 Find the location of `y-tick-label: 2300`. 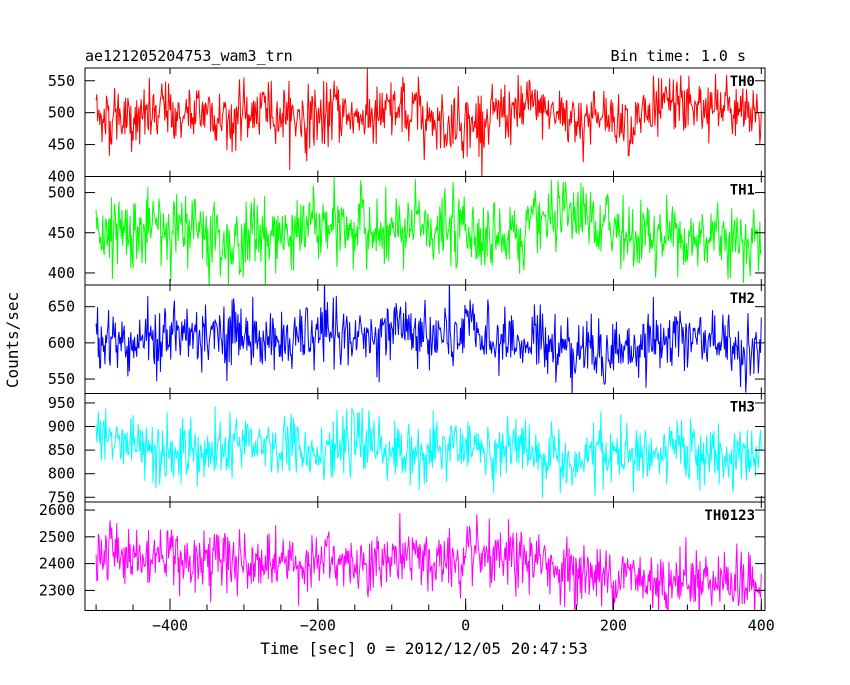

y-tick-label: 2300 is located at coordinates (57, 590).